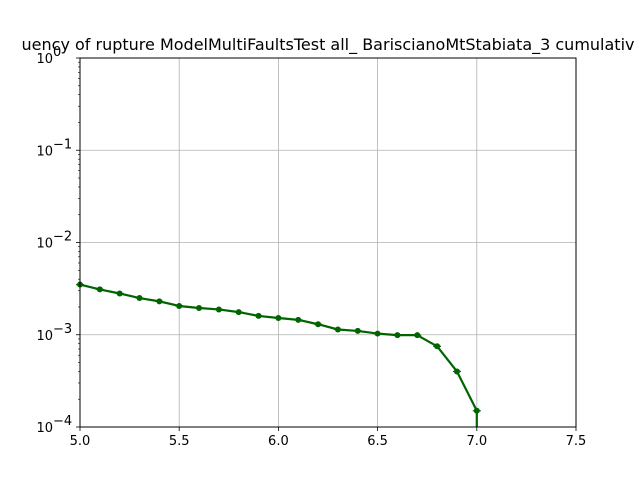 The image size is (640, 480). I want to click on y-tick-exponent: −3, so click(62, 329).